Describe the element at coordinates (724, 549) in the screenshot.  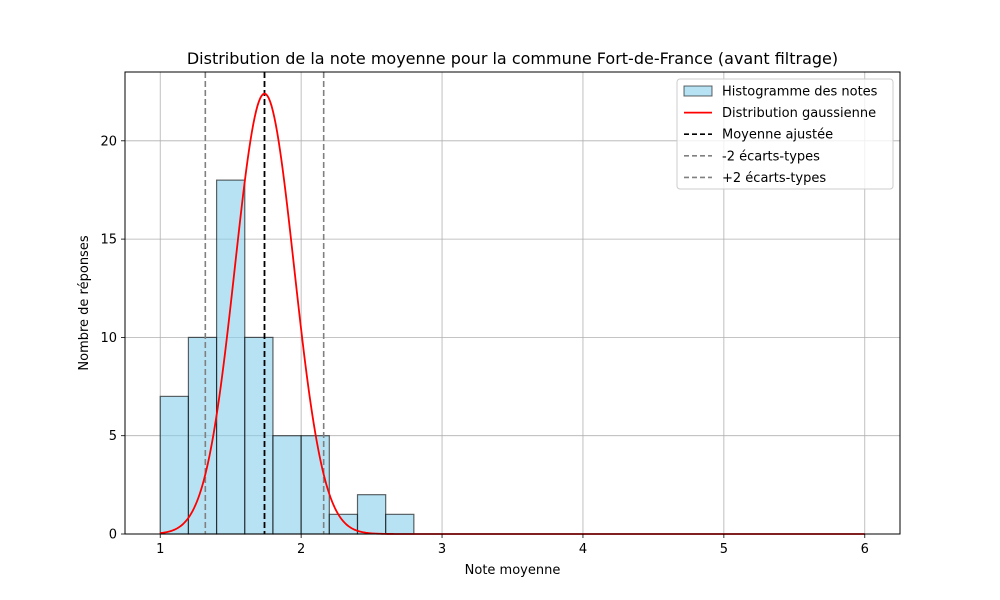
I see `x-tick-label: 5` at that location.